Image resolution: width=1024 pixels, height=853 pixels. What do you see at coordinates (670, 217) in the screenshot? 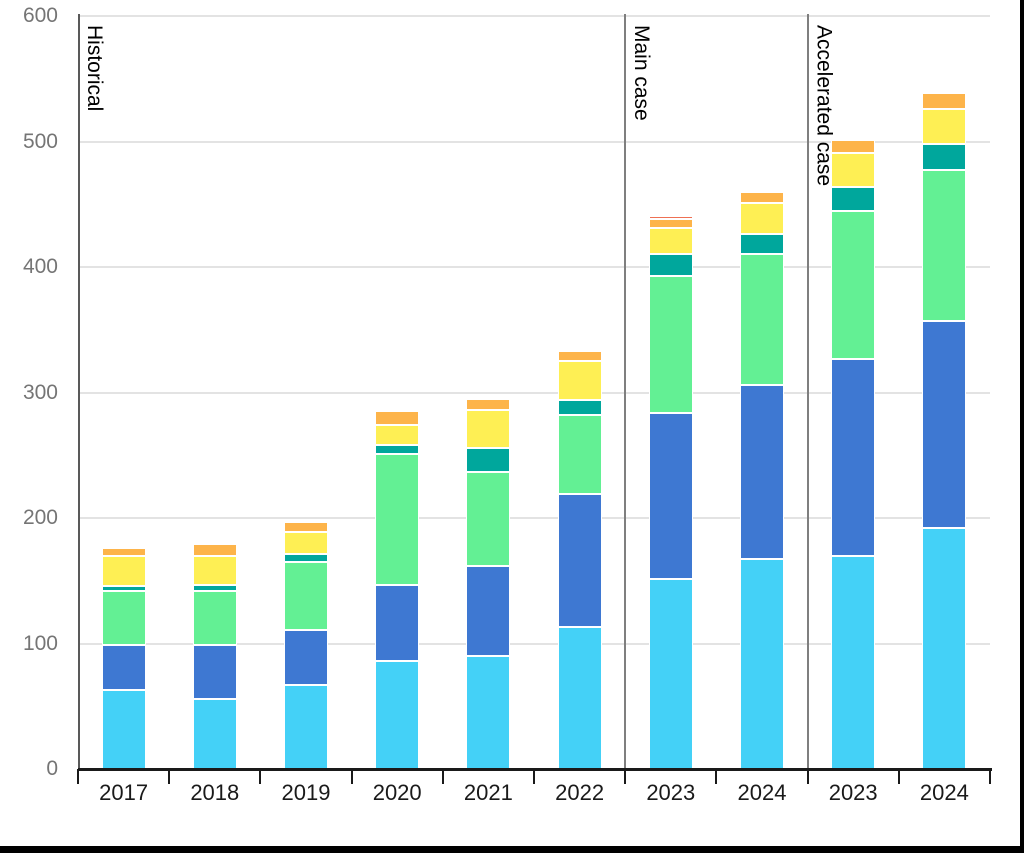
I see `red-segment` at bounding box center [670, 217].